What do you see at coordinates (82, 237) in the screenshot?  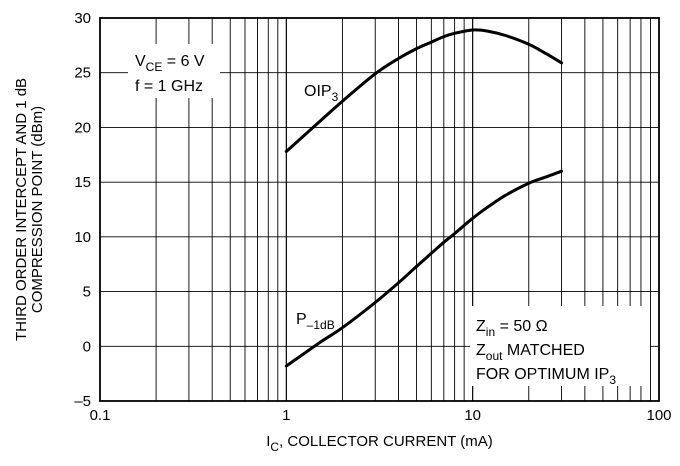 I see `y-tick-label: 10` at bounding box center [82, 237].